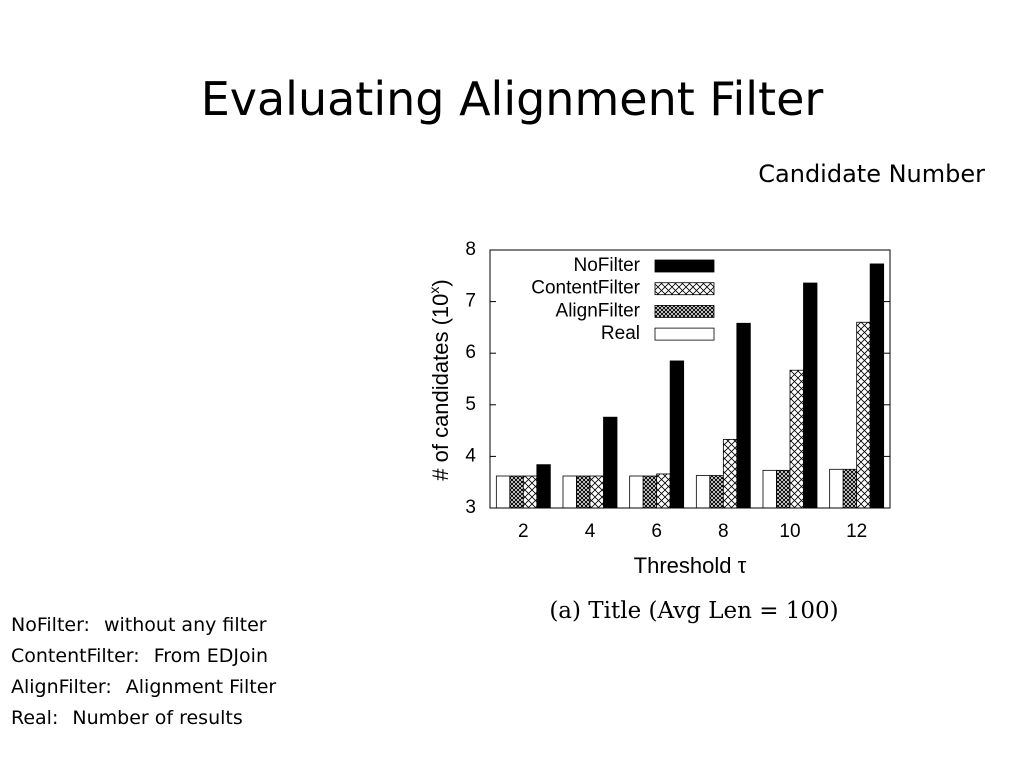 This screenshot has width=1024, height=768. I want to click on note-term: ContentFilter:, so click(75, 656).